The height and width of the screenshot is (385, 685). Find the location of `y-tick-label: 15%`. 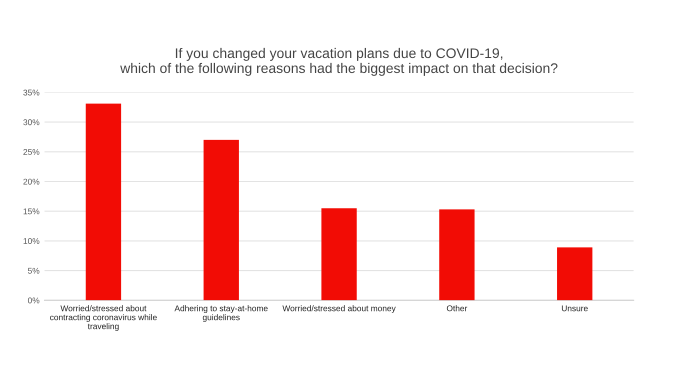

y-tick-label: 15% is located at coordinates (32, 211).